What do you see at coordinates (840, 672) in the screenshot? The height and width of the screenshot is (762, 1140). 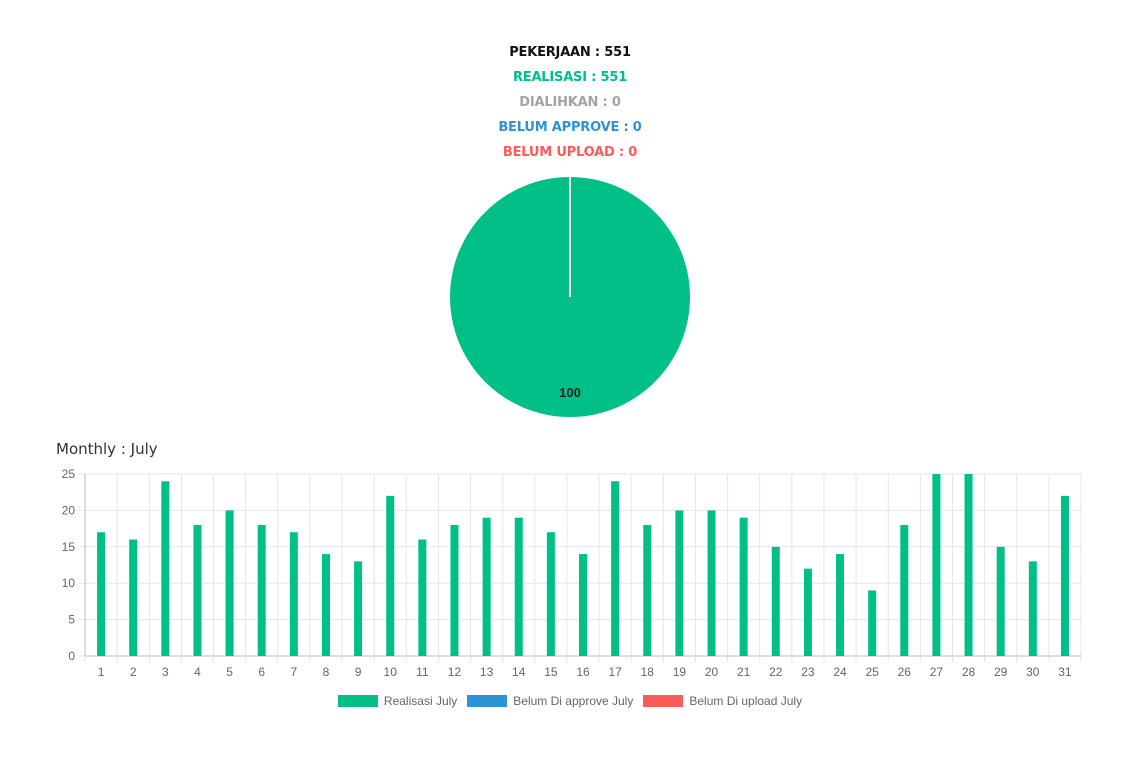 I see `x-tick-label: 24` at bounding box center [840, 672].